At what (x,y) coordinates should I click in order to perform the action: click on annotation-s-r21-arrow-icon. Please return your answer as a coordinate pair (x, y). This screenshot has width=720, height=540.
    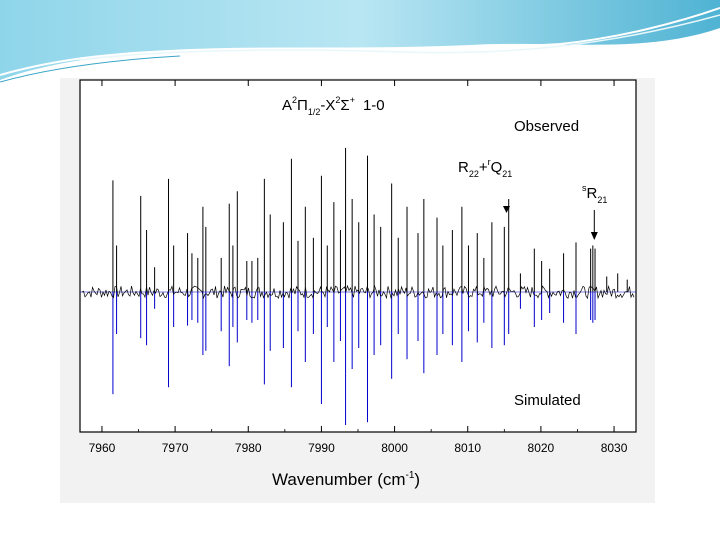
    Looking at the image, I should click on (594, 236).